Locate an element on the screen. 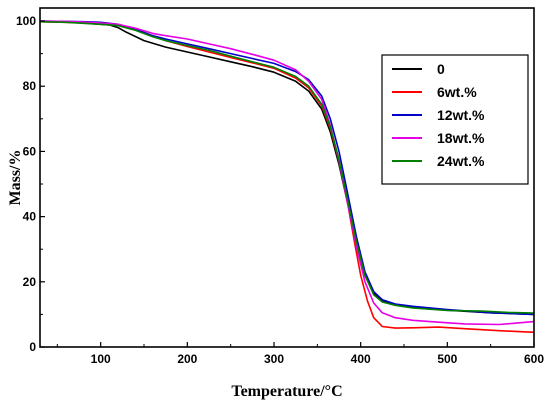 This screenshot has height=404, width=550. y-tick-label: 20 is located at coordinates (30, 282).